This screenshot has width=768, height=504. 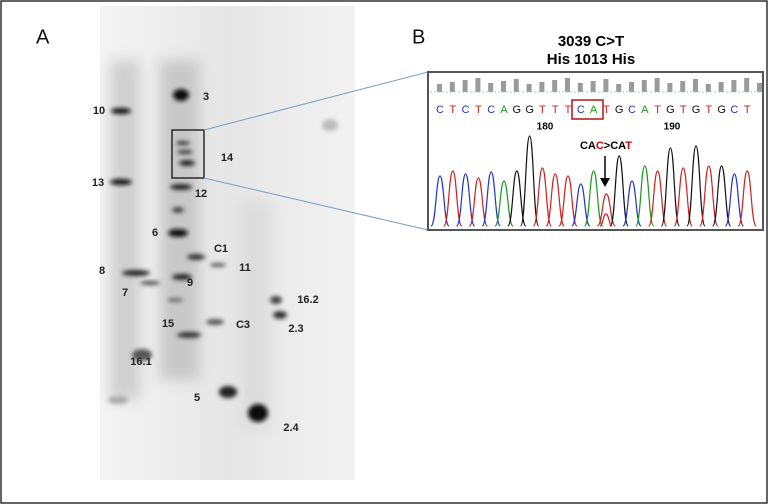 What do you see at coordinates (140, 362) in the screenshot?
I see `band-label: 16.1` at bounding box center [140, 362].